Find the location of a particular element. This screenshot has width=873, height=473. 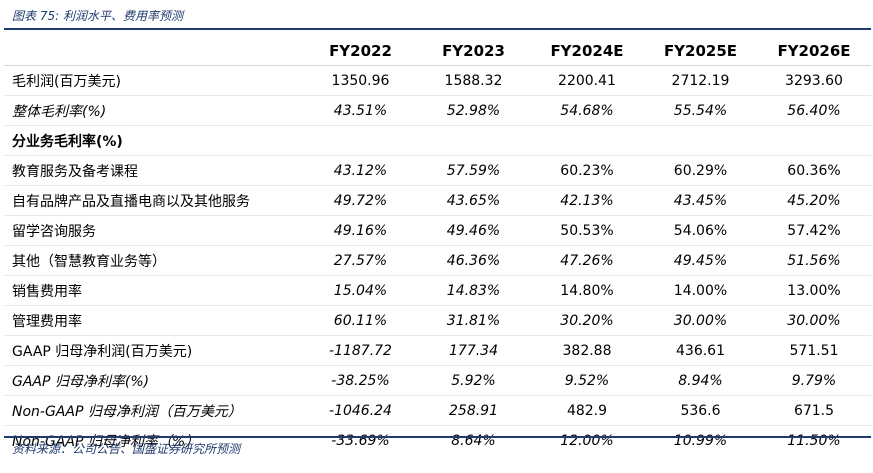

value-cell: 49.46% is located at coordinates (473, 230).